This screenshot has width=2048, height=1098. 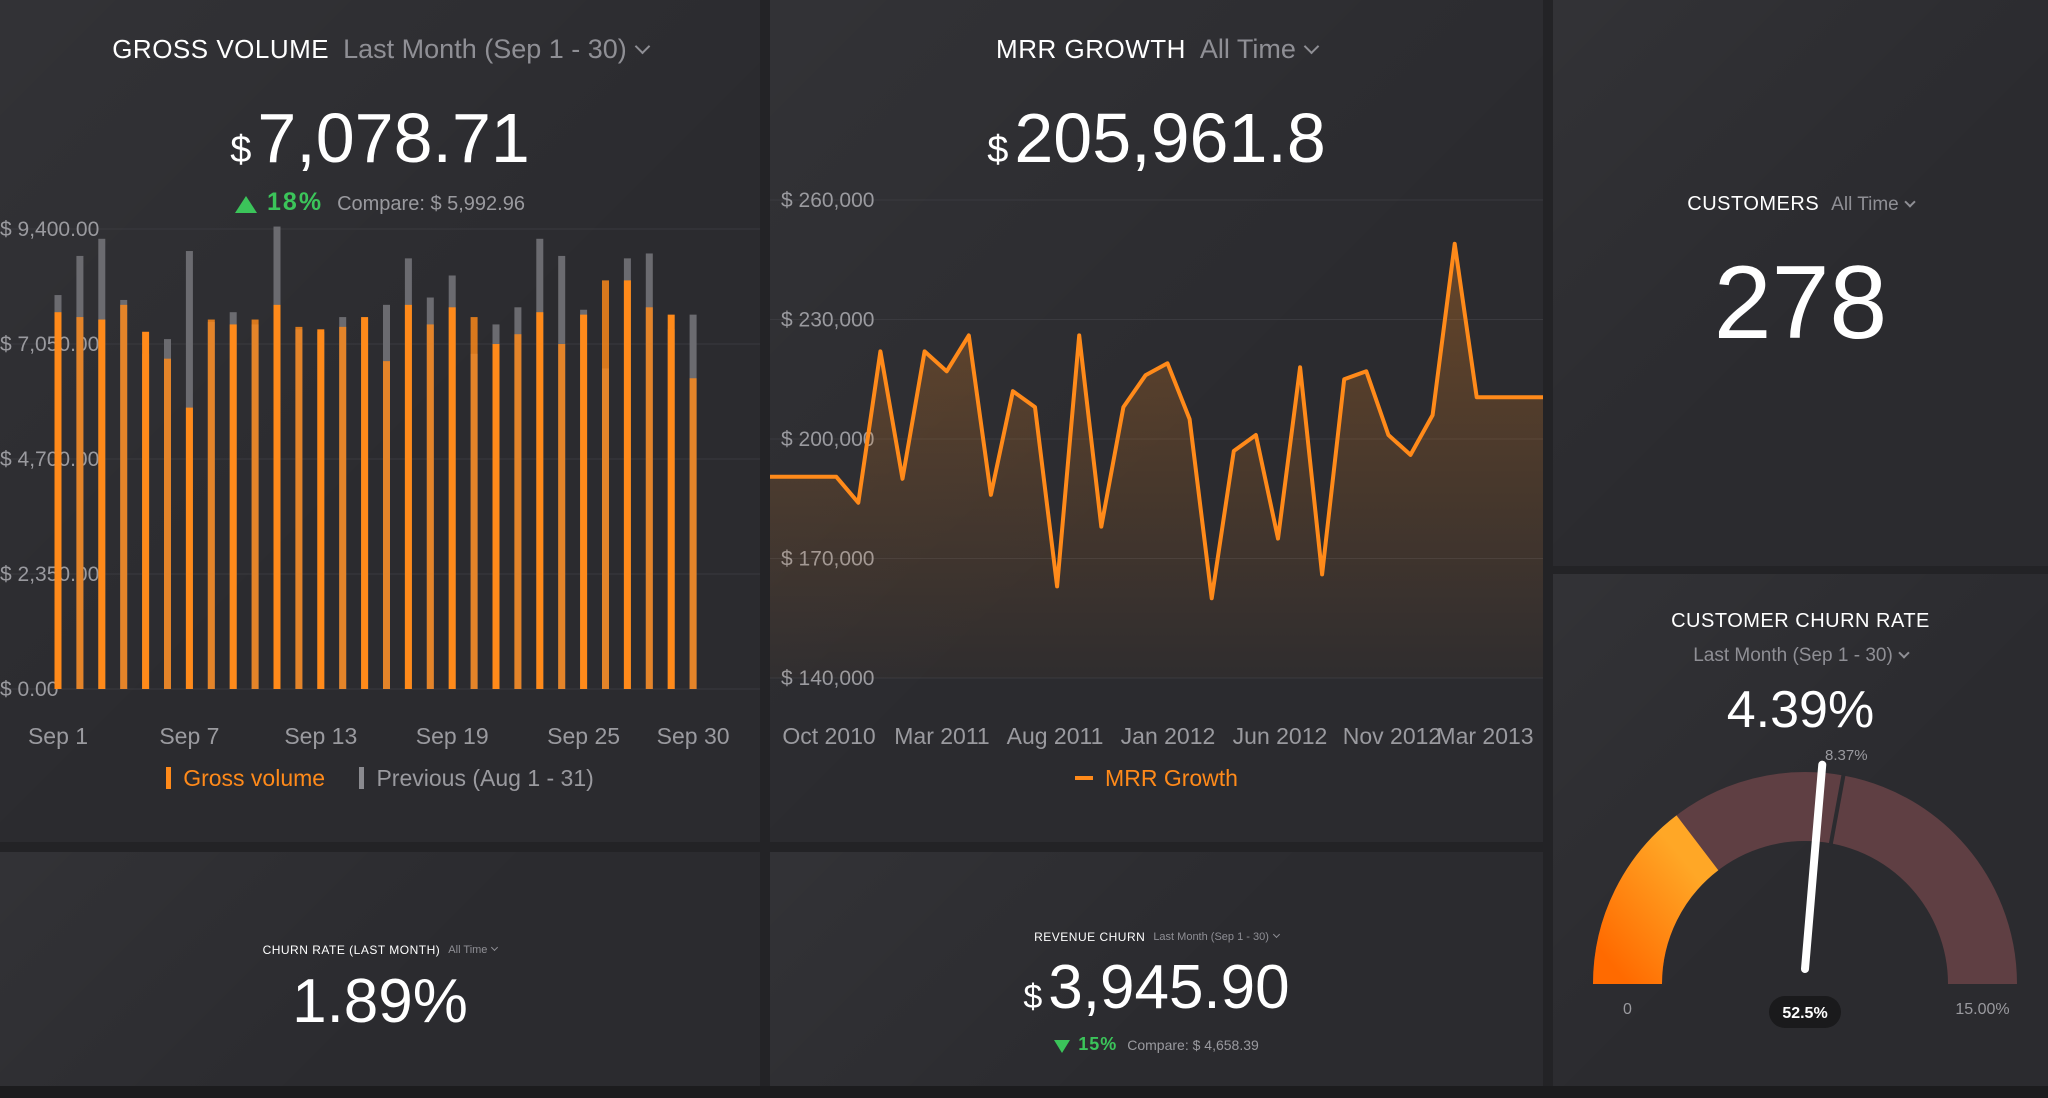 I want to click on widget-title: CUSTOMER CHURN RATE, so click(x=1800, y=621).